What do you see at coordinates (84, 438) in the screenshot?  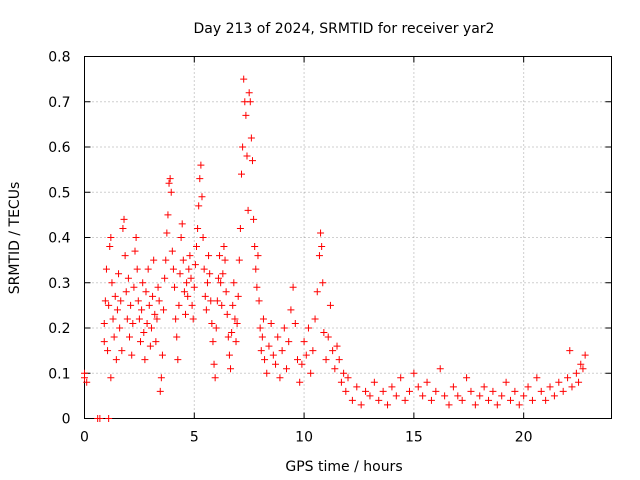 I see `x-tick-label: 0` at bounding box center [84, 438].